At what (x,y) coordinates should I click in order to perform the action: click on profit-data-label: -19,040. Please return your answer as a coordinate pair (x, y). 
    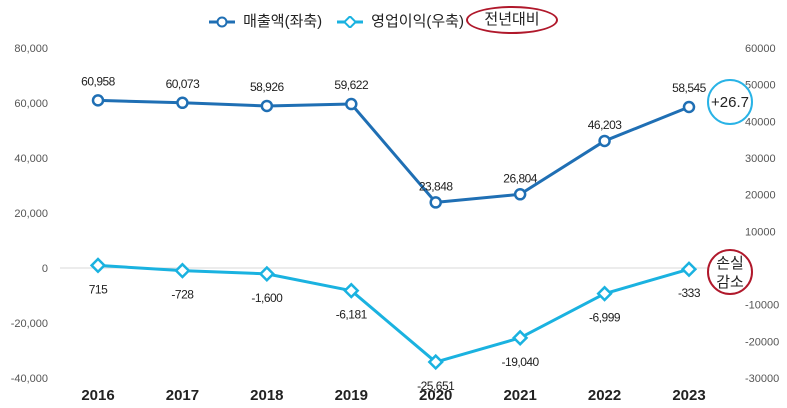
    Looking at the image, I should click on (521, 362).